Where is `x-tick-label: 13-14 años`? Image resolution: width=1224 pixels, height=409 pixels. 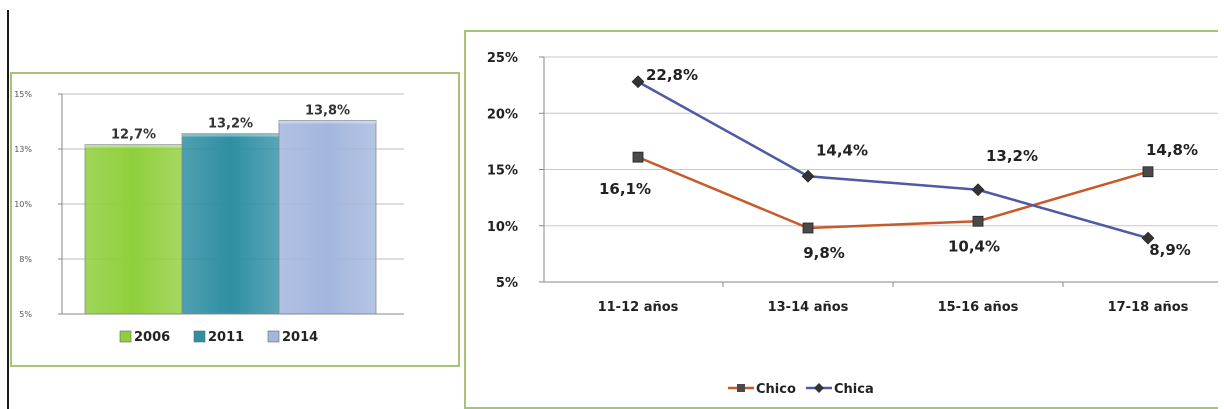 x-tick-label: 13-14 años is located at coordinates (808, 307).